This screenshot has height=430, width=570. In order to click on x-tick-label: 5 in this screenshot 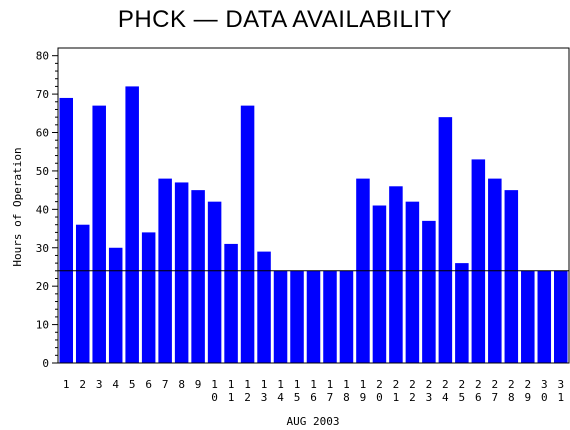, I will do `click(132, 384)`.